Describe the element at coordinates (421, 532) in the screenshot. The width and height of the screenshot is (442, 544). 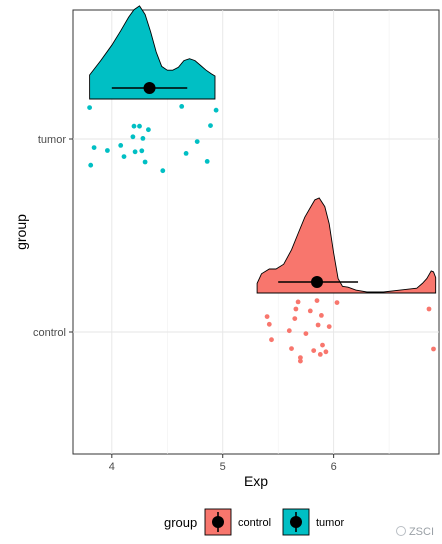
I see `watermark-text: ZSCI` at that location.